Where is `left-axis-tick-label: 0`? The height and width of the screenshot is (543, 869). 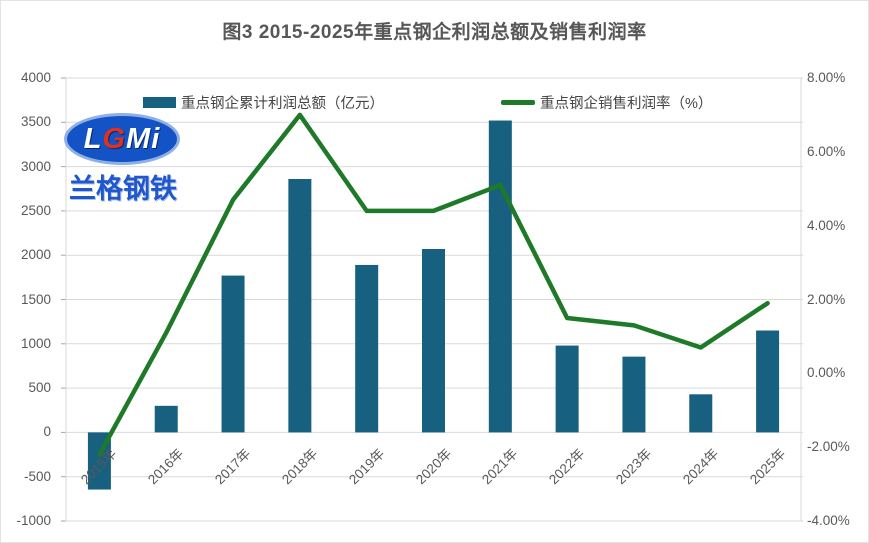
left-axis-tick-label: 0 is located at coordinates (47, 432).